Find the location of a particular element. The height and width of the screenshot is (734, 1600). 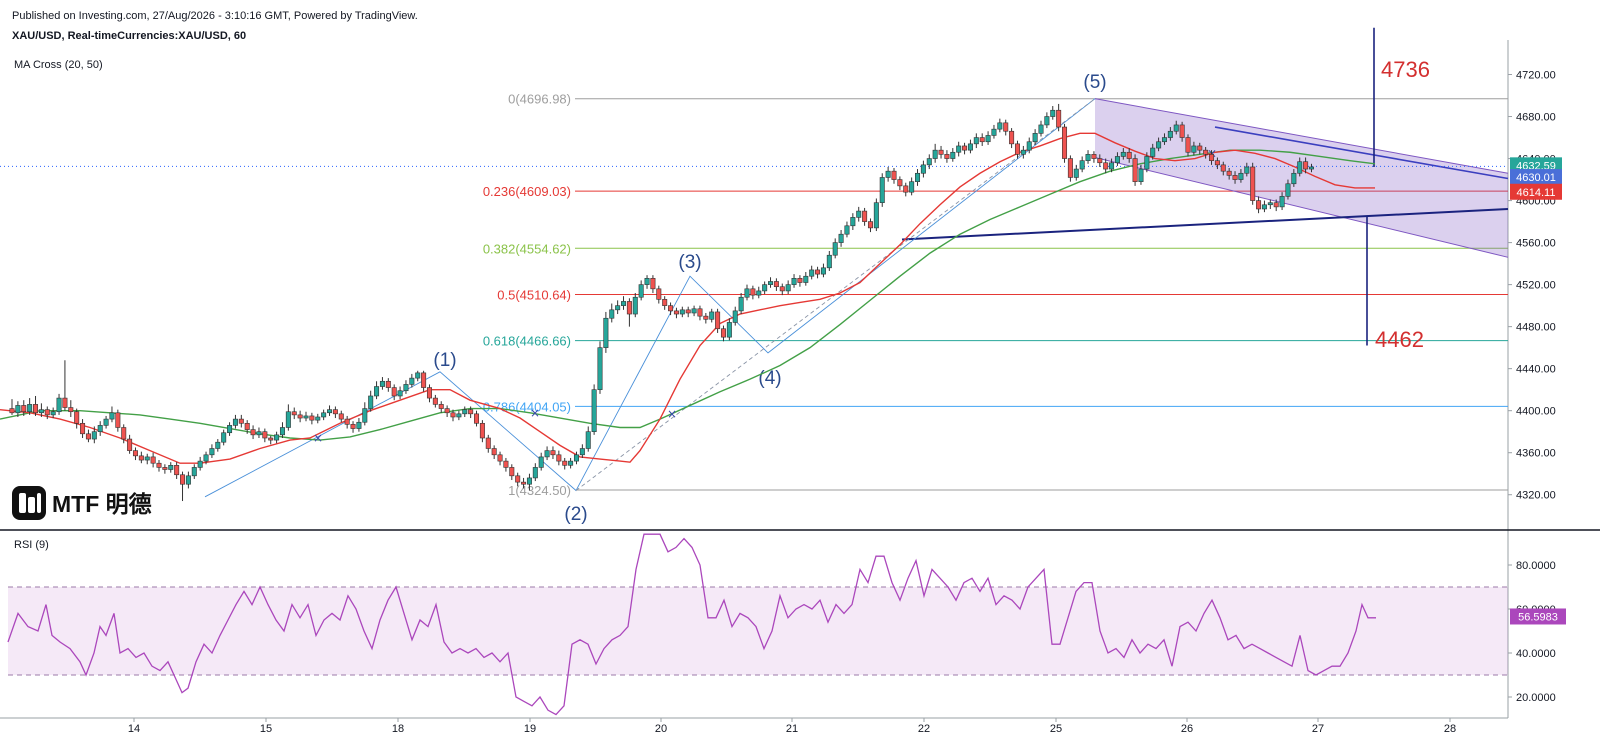

fib-level-label: 0.5(4510.64) is located at coordinates (534, 294).